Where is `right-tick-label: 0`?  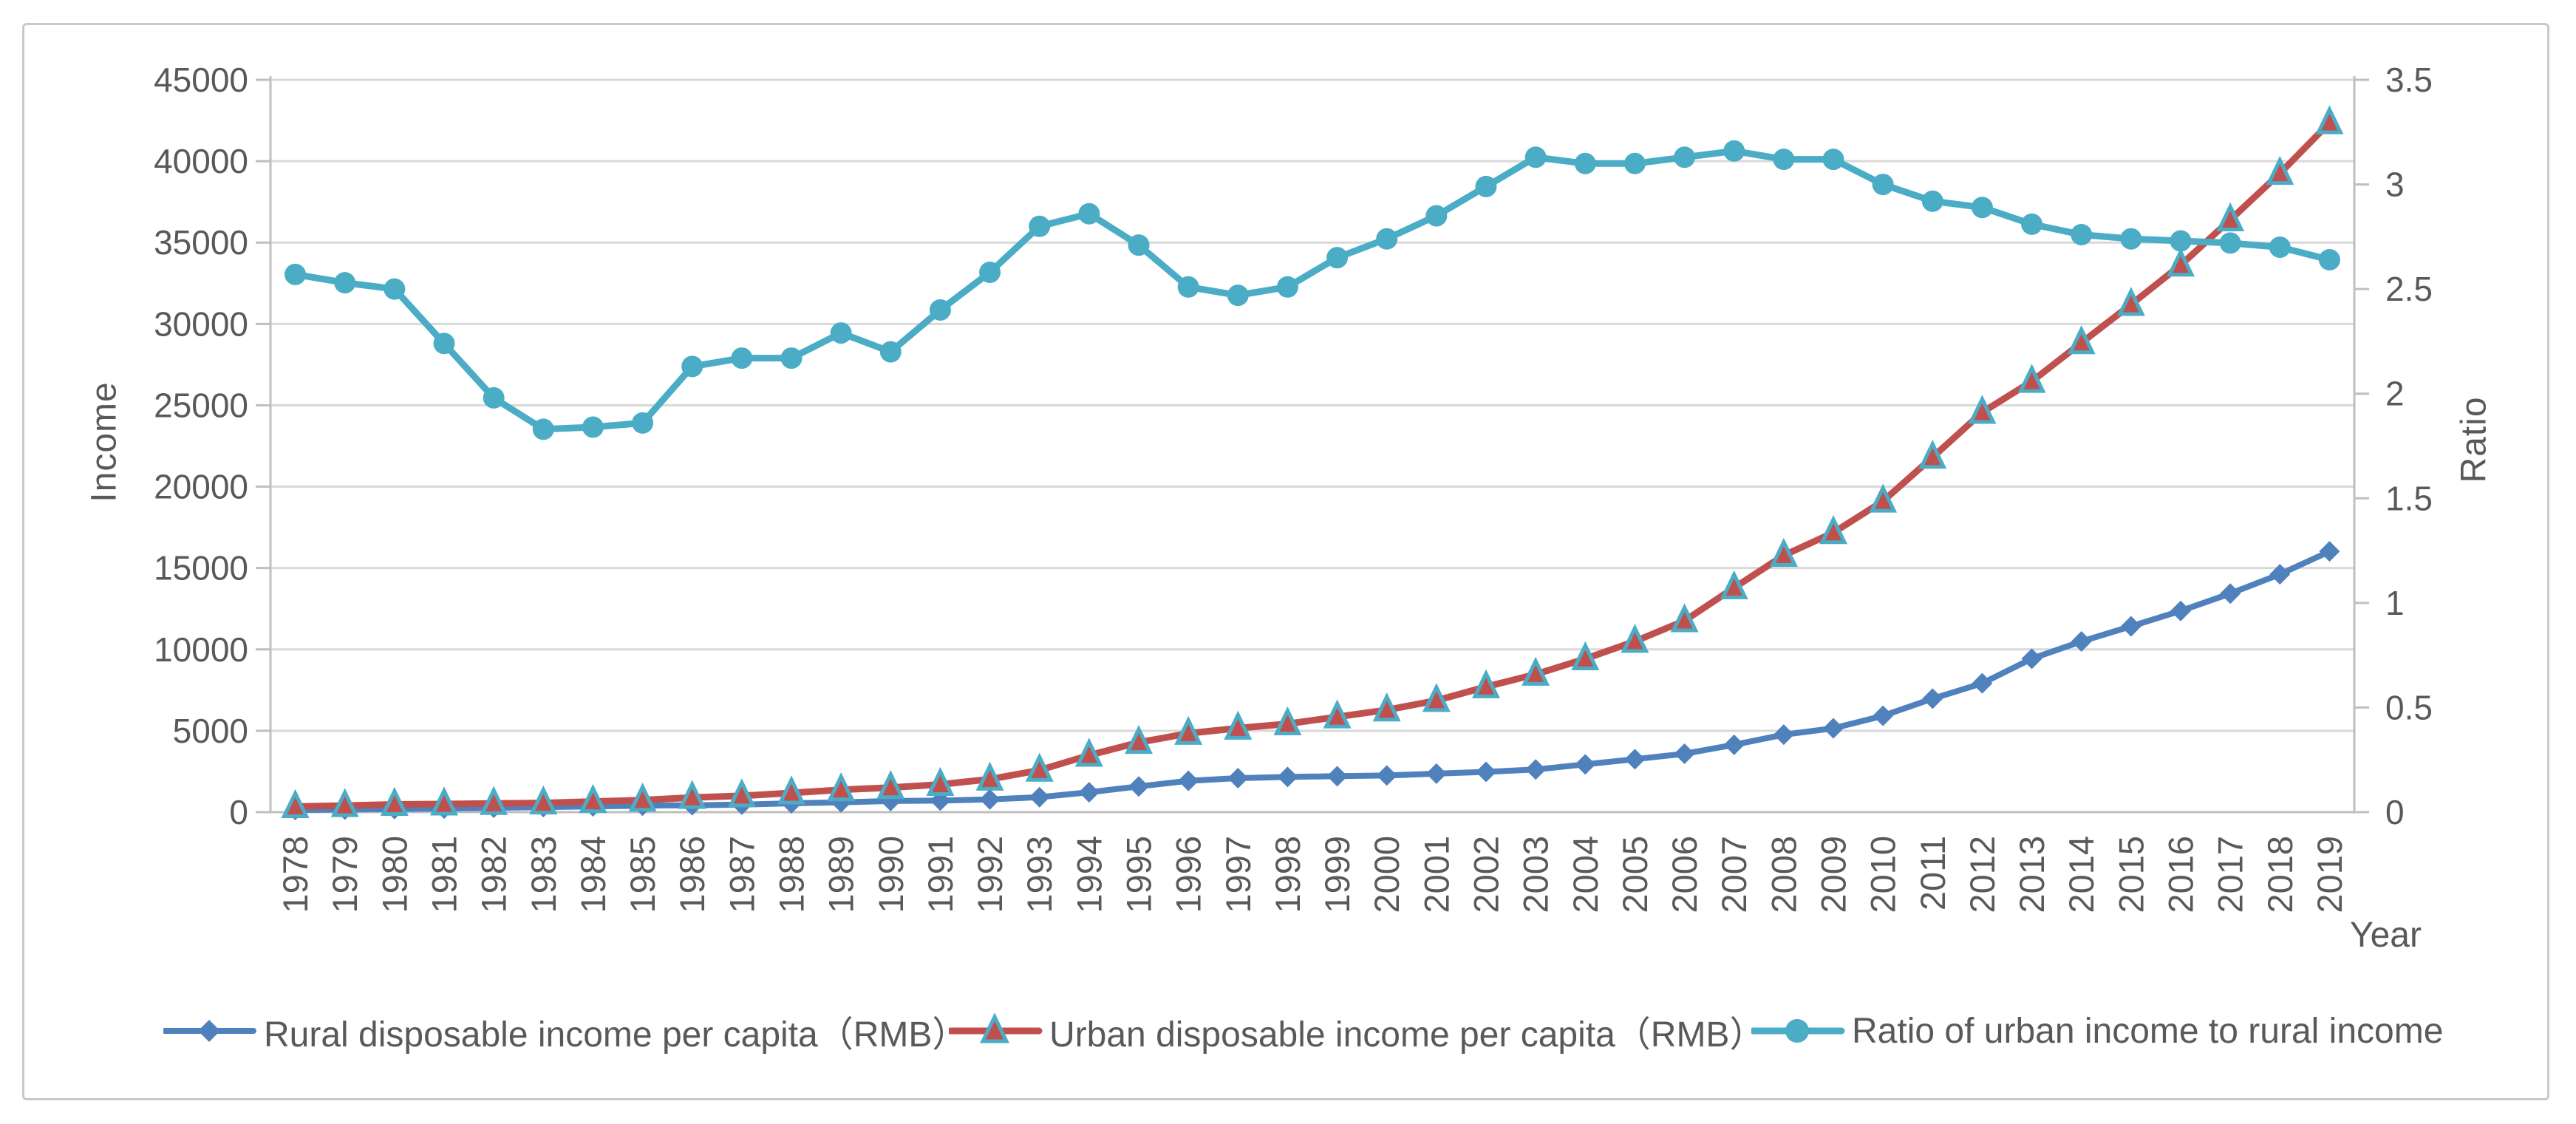 right-tick-label: 0 is located at coordinates (2395, 812).